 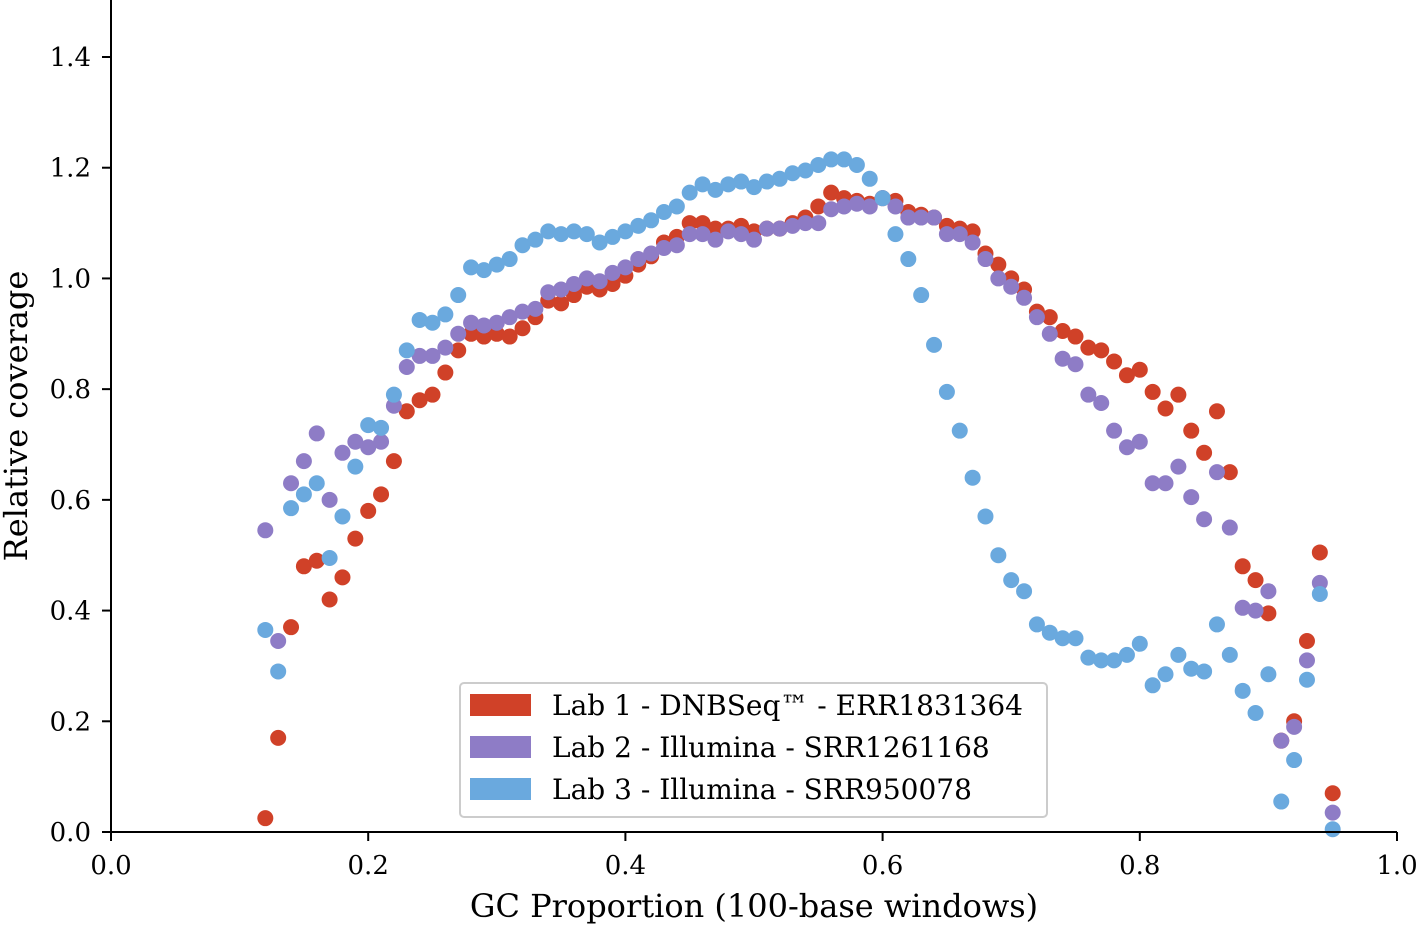 I want to click on x-tick-label: 1.0, so click(x=1396, y=866).